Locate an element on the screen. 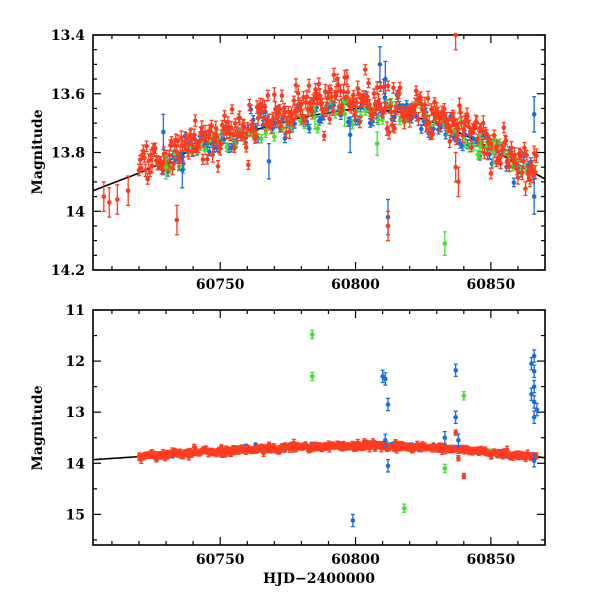 The width and height of the screenshot is (600, 600). bottom-y-tick-label: 12 is located at coordinates (75, 362).